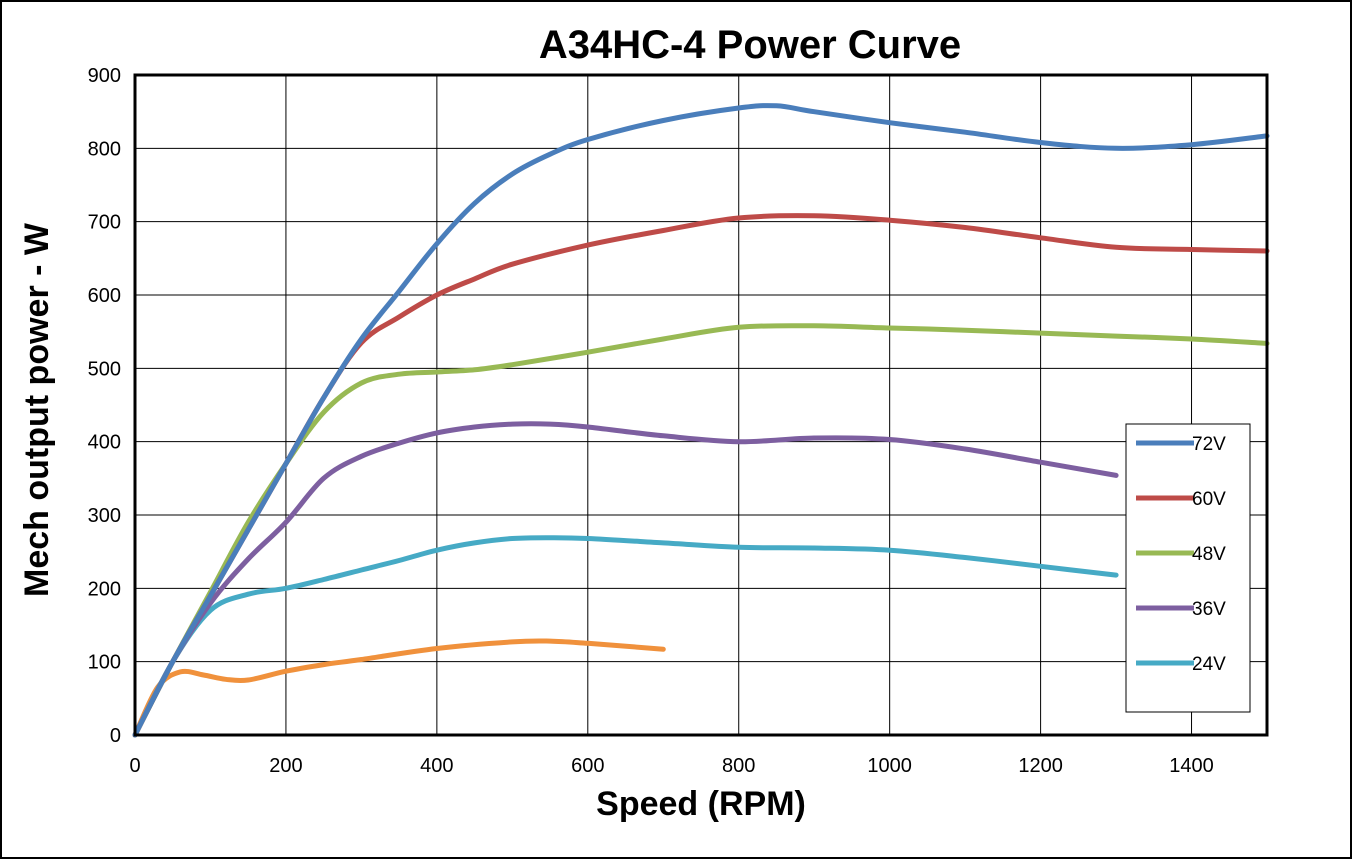 The height and width of the screenshot is (859, 1352). I want to click on x-tick-label: 600, so click(587, 766).